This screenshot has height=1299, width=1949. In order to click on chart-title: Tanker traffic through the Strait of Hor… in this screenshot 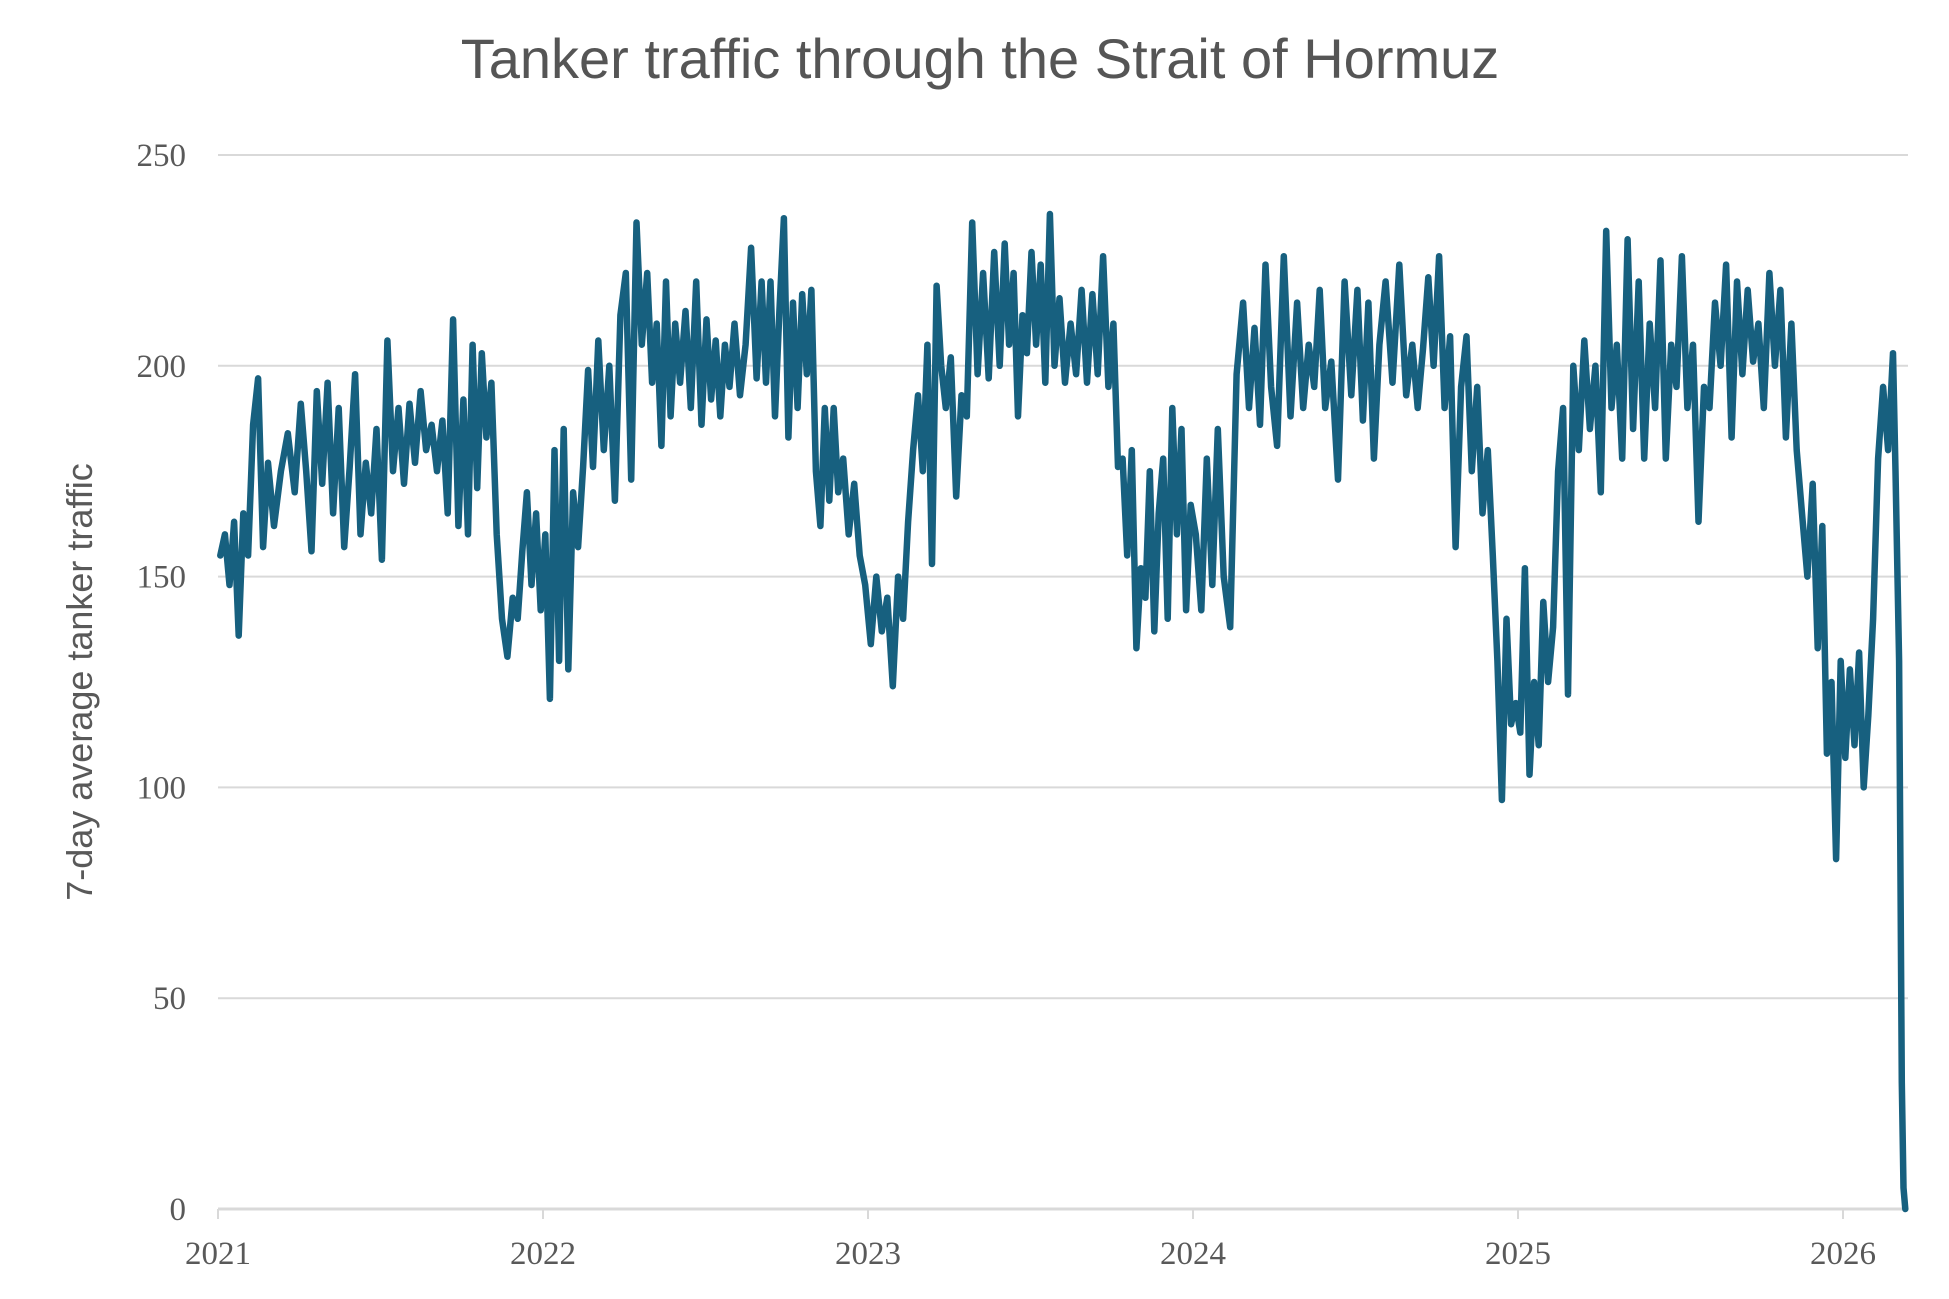, I will do `click(980, 58)`.